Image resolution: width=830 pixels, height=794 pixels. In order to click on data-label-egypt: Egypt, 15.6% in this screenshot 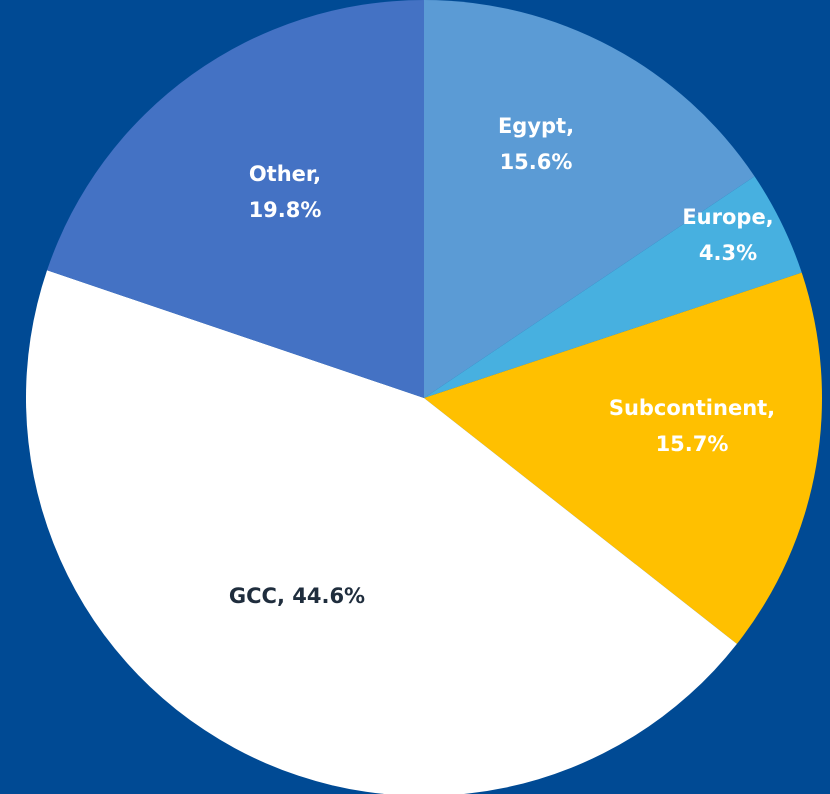, I will do `click(536, 144)`.